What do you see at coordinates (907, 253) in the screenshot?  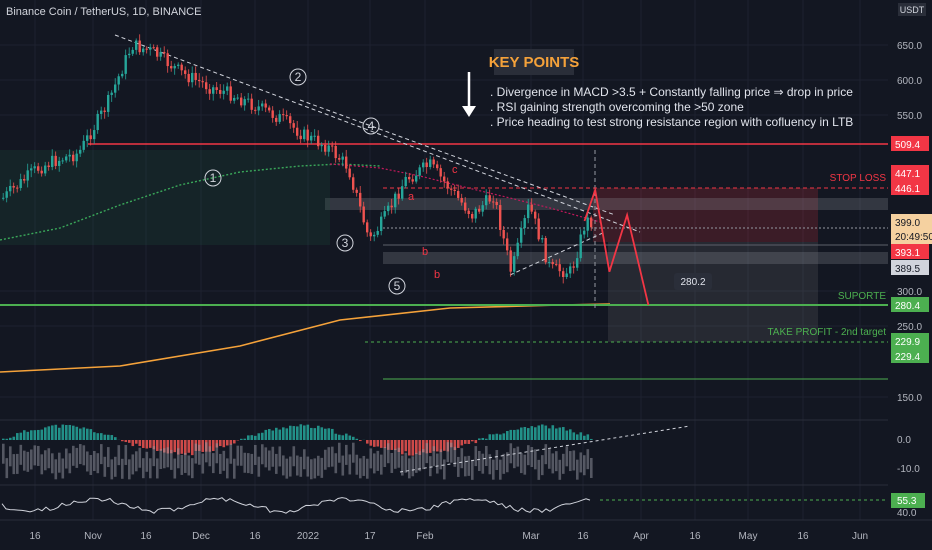 I see `price-level-tag-label: 393.1` at bounding box center [907, 253].